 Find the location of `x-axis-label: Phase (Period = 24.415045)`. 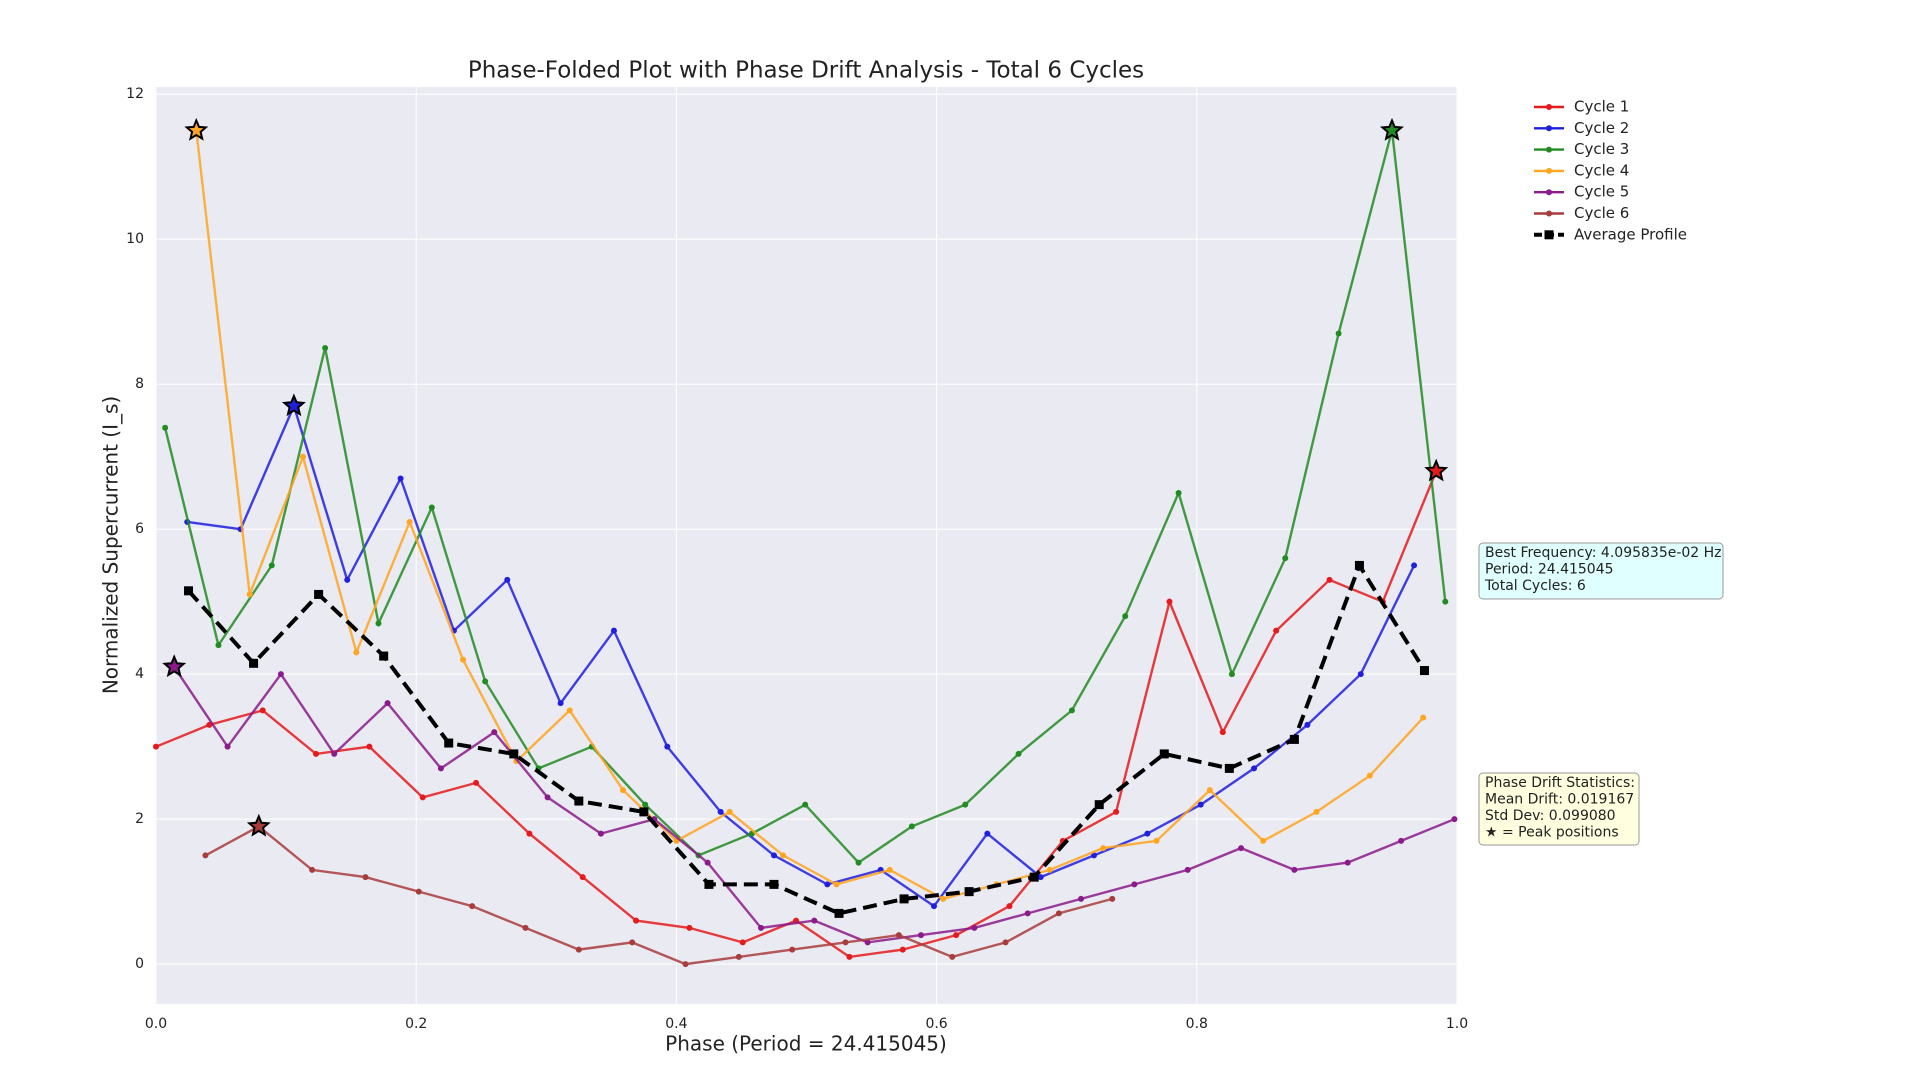

x-axis-label: Phase (Period = 24.415045) is located at coordinates (806, 1044).